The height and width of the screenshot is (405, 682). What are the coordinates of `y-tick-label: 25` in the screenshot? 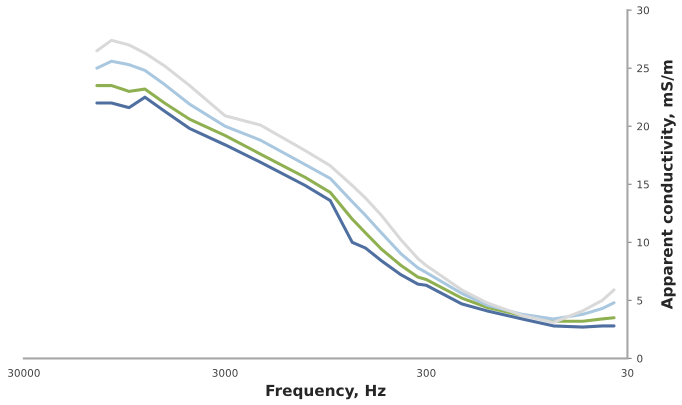 It's located at (643, 68).